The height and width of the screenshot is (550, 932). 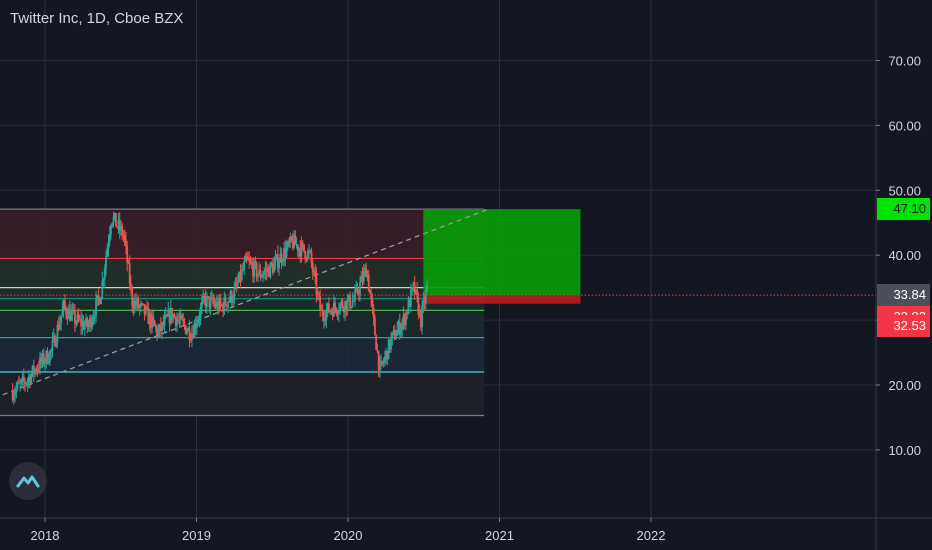 I want to click on y-tick-label: 10.00, so click(x=904, y=450).